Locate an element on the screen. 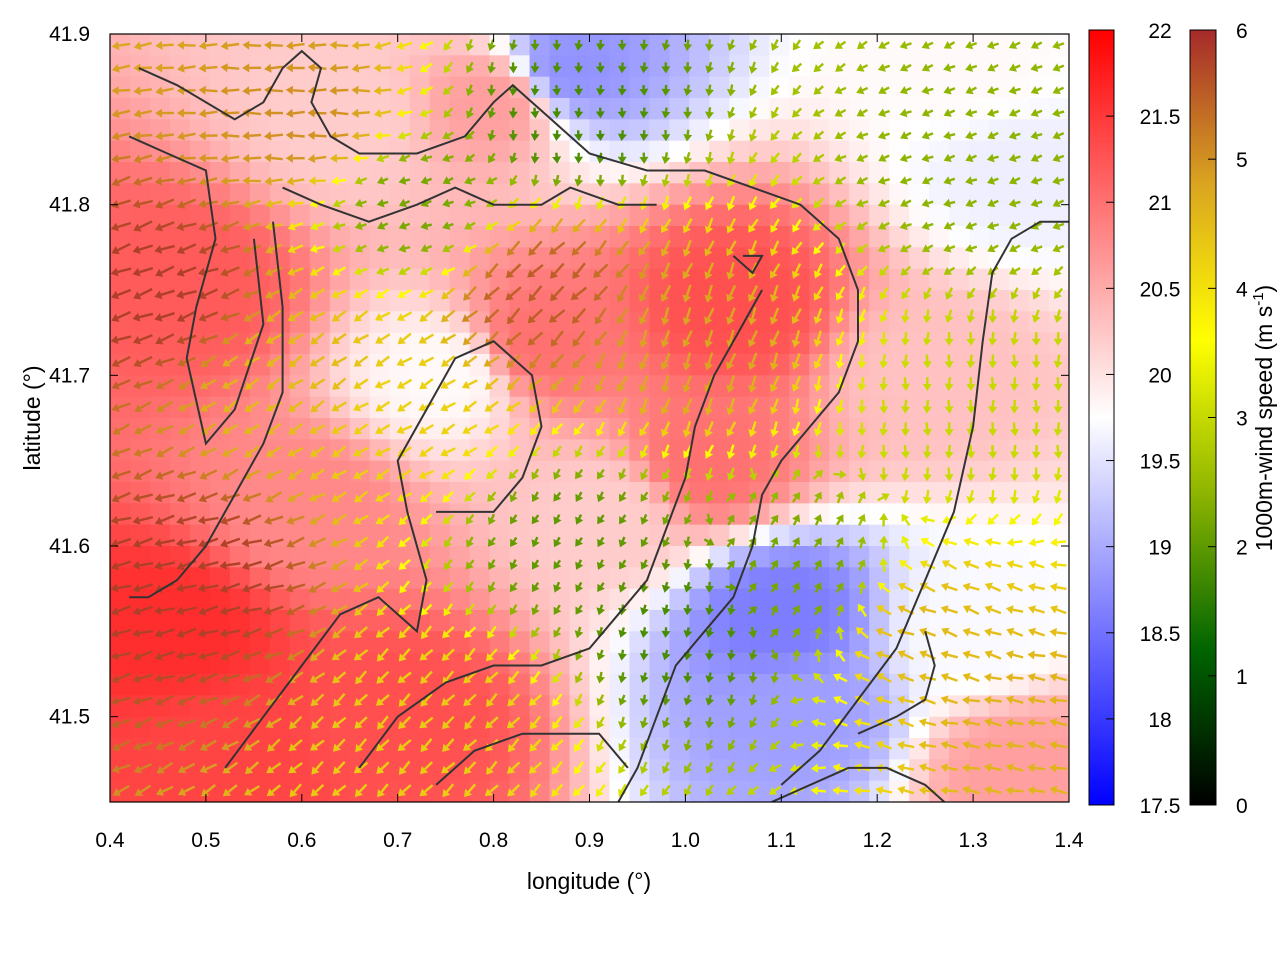 Image resolution: width=1280 pixels, height=965 pixels. y-axis-label: latitude (°) is located at coordinates (32, 417).